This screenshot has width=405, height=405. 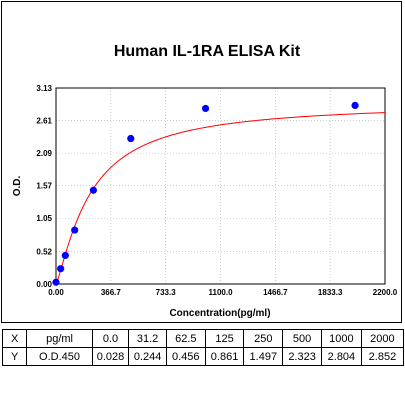 What do you see at coordinates (382, 338) in the screenshot?
I see `table-cell: 2000` at bounding box center [382, 338].